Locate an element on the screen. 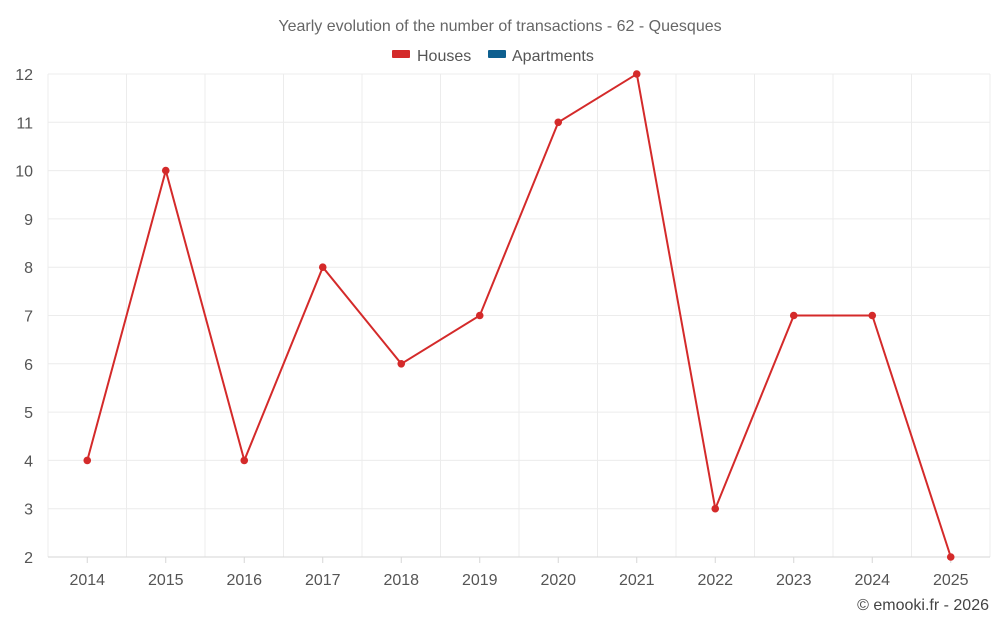 This screenshot has height=625, width=1000. y-tick-label-5: 5 is located at coordinates (28, 413).